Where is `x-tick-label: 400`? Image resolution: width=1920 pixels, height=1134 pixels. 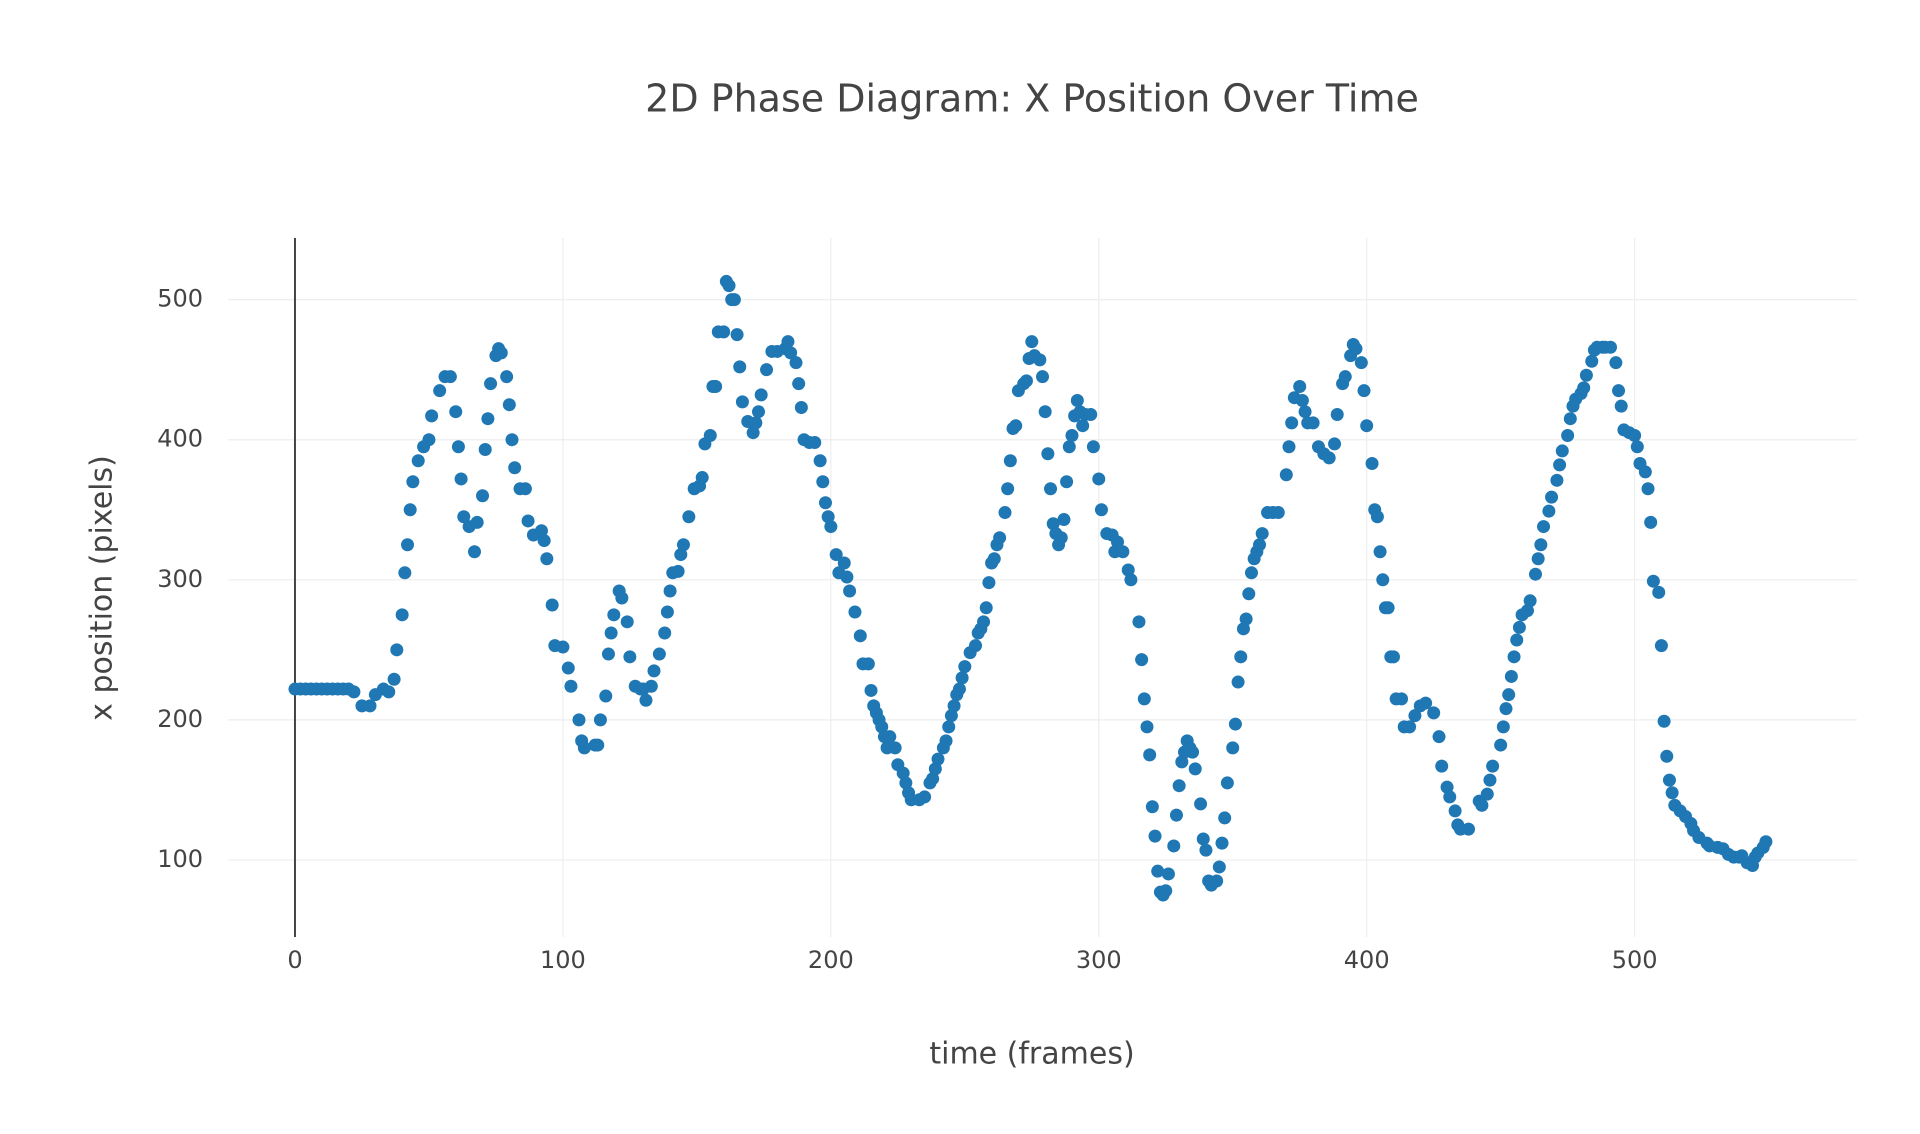
x-tick-label: 400 is located at coordinates (1367, 960).